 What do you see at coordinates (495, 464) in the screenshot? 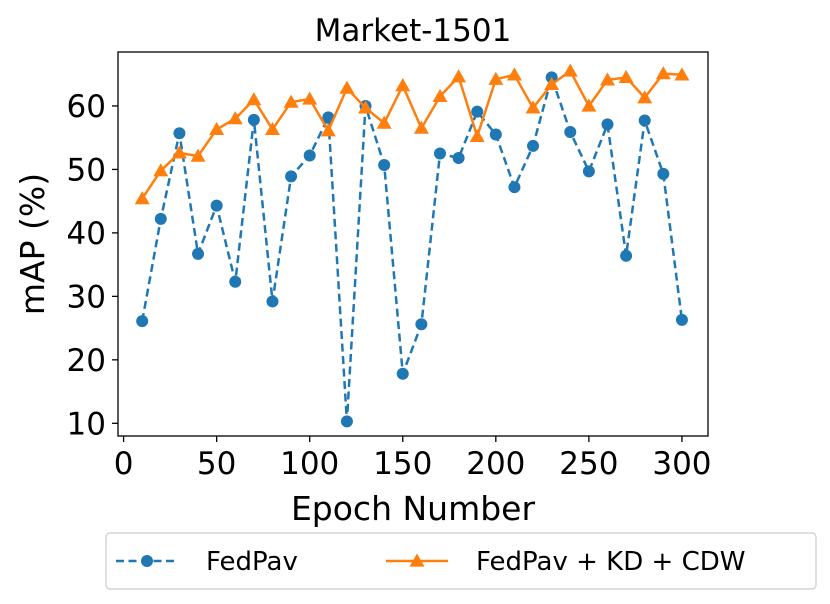
I see `x-tick-label: 200` at bounding box center [495, 464].